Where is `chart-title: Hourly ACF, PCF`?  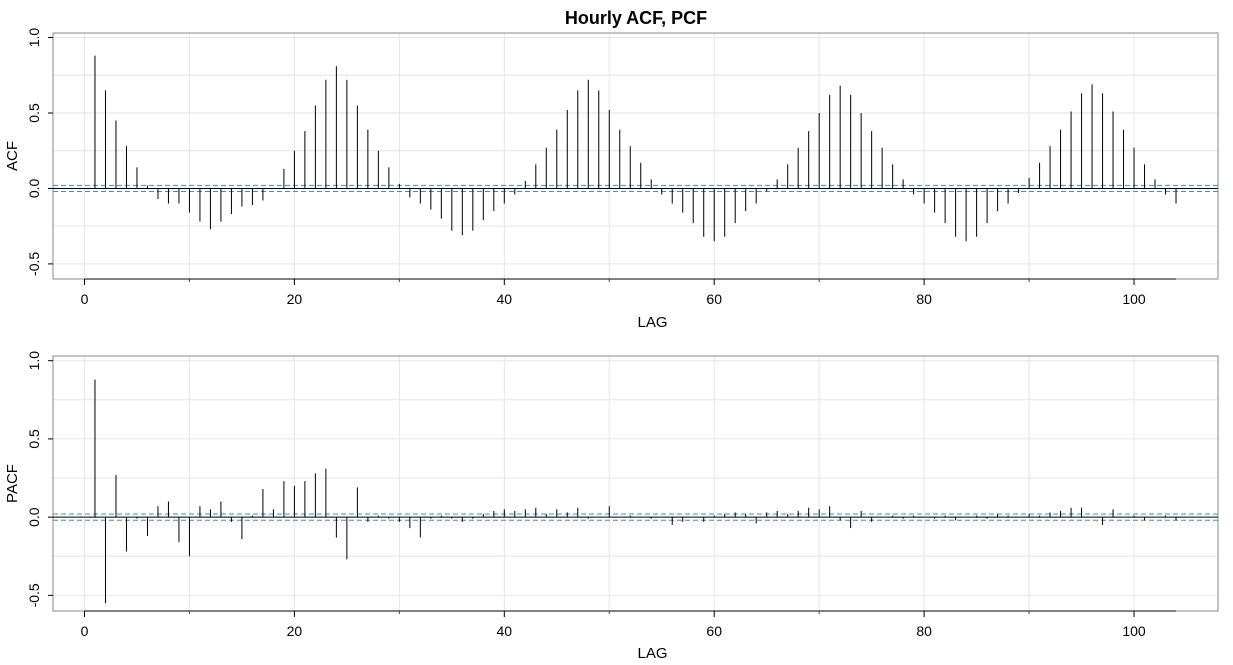 chart-title: Hourly ACF, PCF is located at coordinates (636, 18).